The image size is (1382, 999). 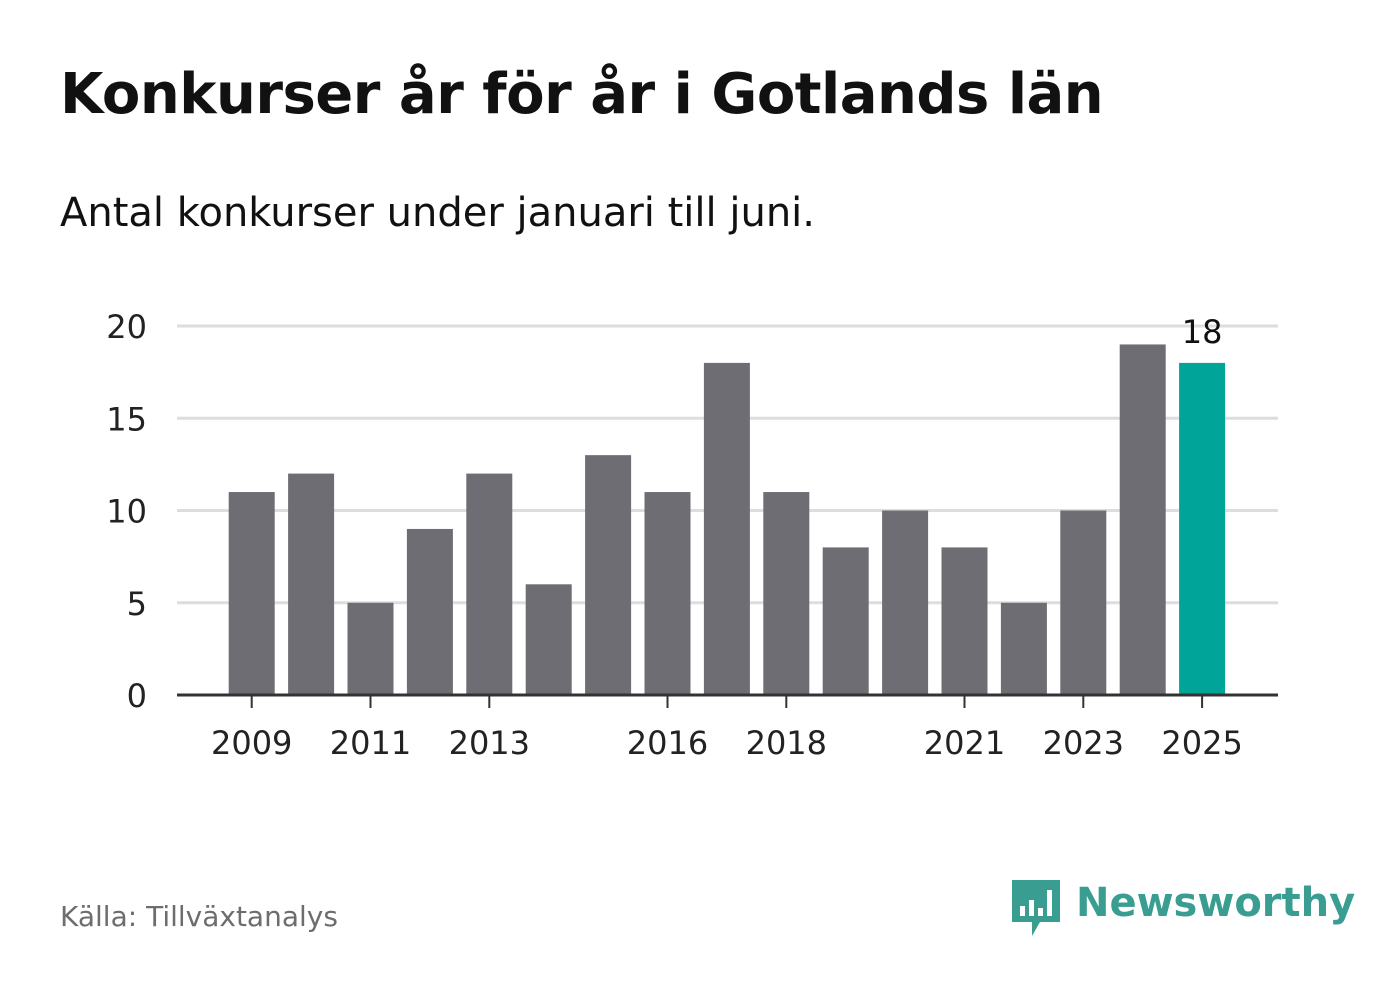 I want to click on data-label: 18, so click(x=1202, y=332).